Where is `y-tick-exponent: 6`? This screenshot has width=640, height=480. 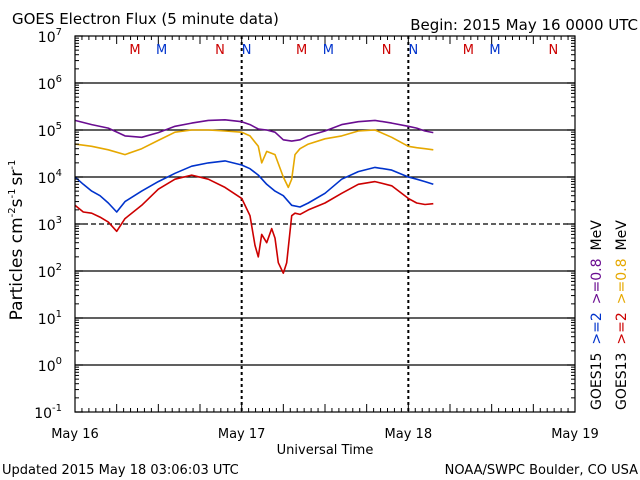
y-tick-exponent: 6 is located at coordinates (59, 79).